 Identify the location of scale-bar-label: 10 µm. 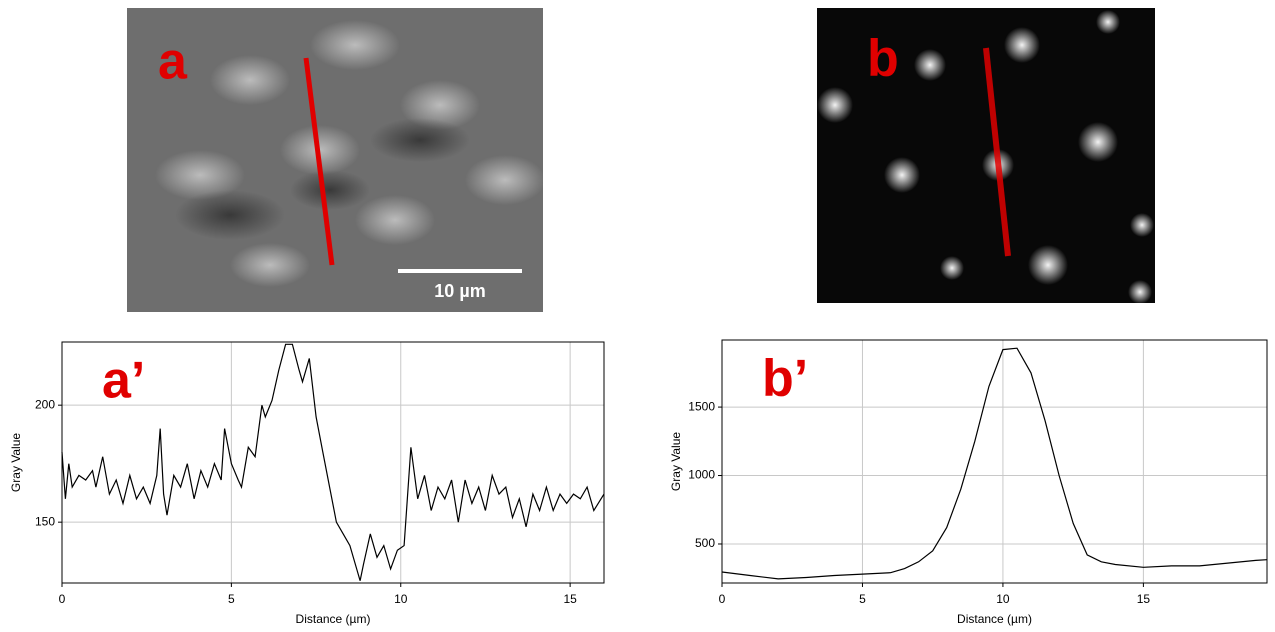
(459, 291).